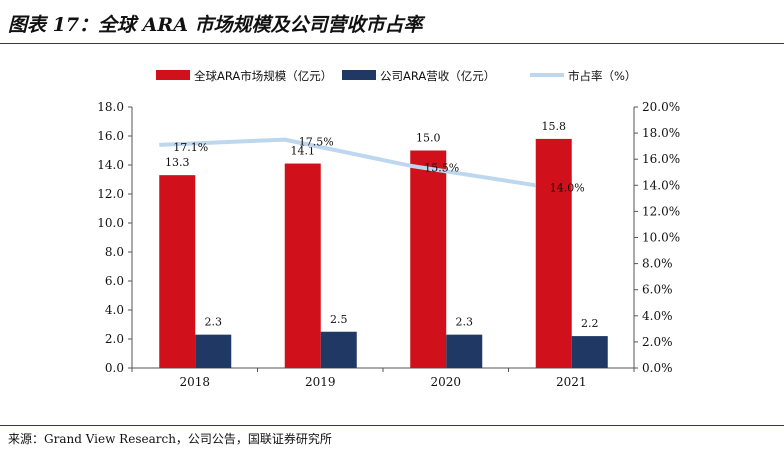  I want to click on left-axis-tick-label: 2.0, so click(114, 339).